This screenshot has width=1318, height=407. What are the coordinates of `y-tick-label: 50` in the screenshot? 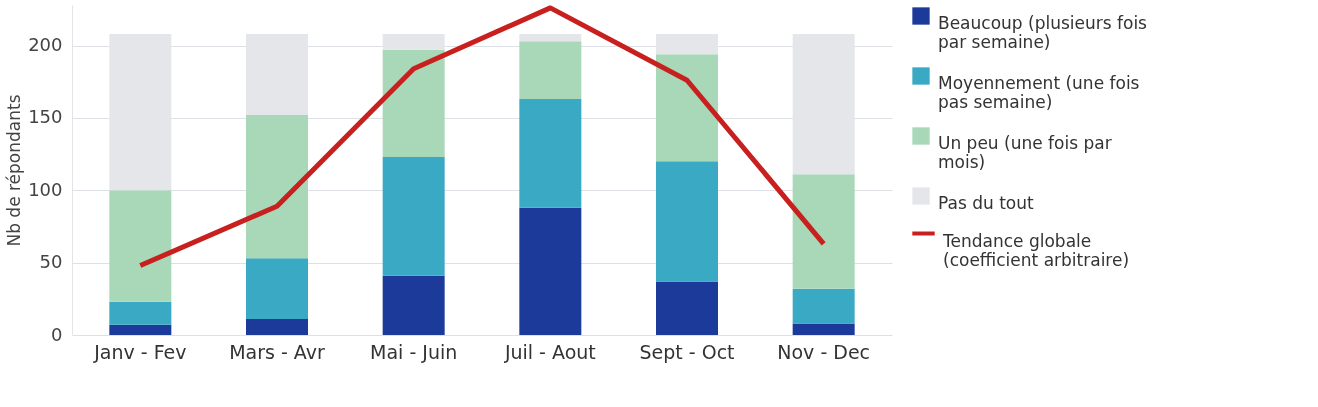 It's located at (51, 262).